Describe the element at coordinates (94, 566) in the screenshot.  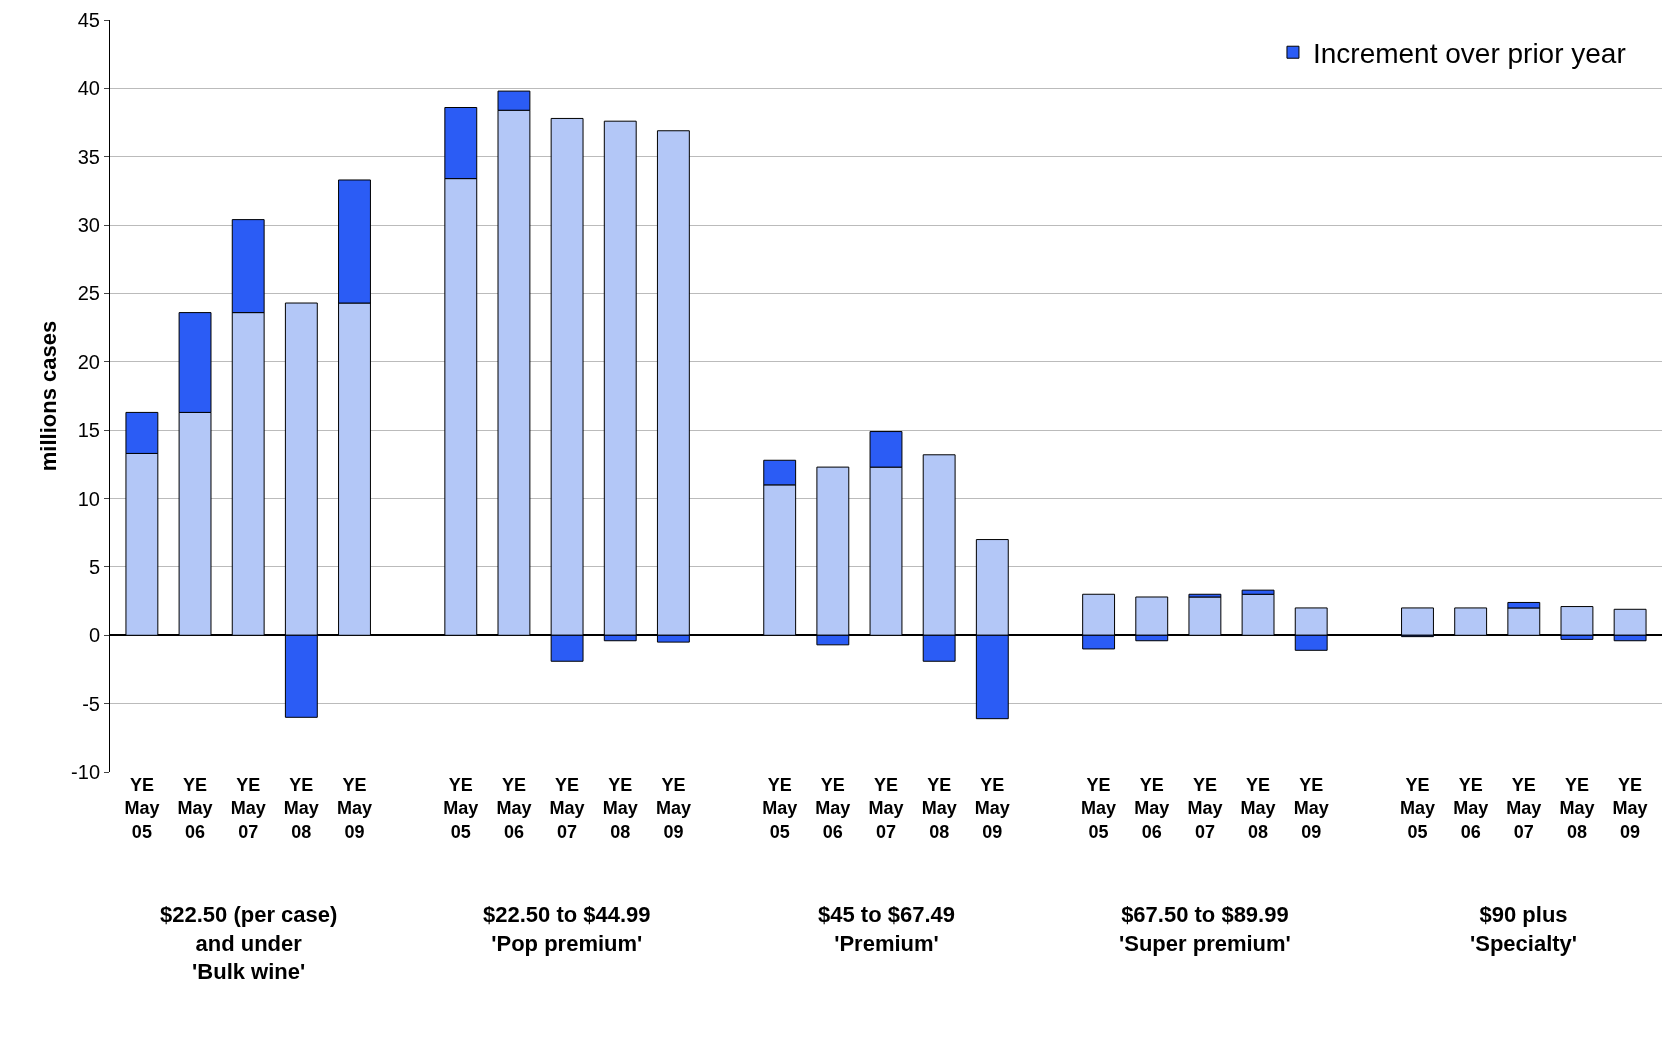
I see `y-tick-label: 5` at that location.